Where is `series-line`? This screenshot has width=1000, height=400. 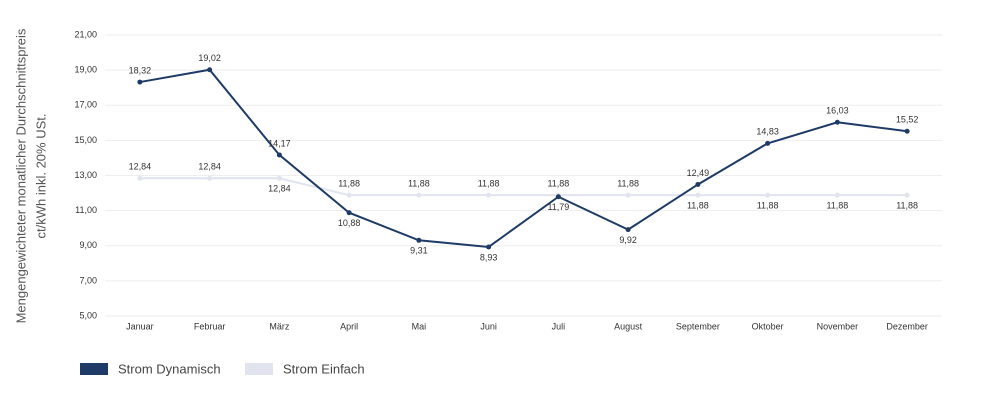
series-line is located at coordinates (523, 187).